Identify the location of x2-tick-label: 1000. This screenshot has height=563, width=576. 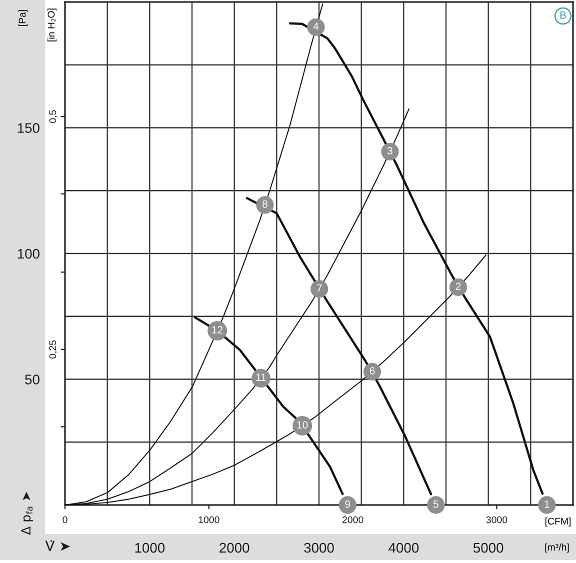
(209, 520).